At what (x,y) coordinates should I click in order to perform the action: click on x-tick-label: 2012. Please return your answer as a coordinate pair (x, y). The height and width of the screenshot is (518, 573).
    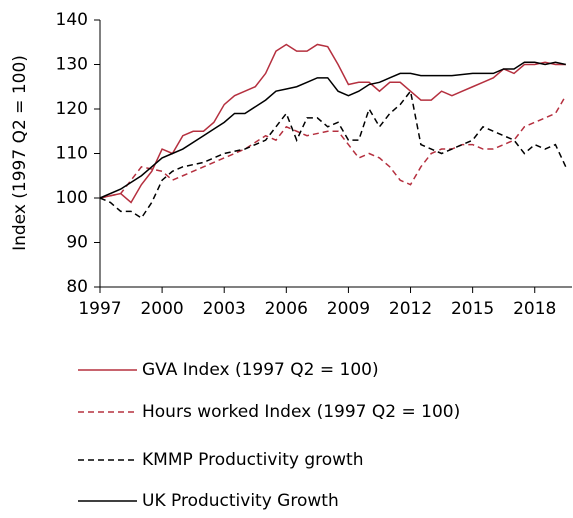
    Looking at the image, I should click on (410, 309).